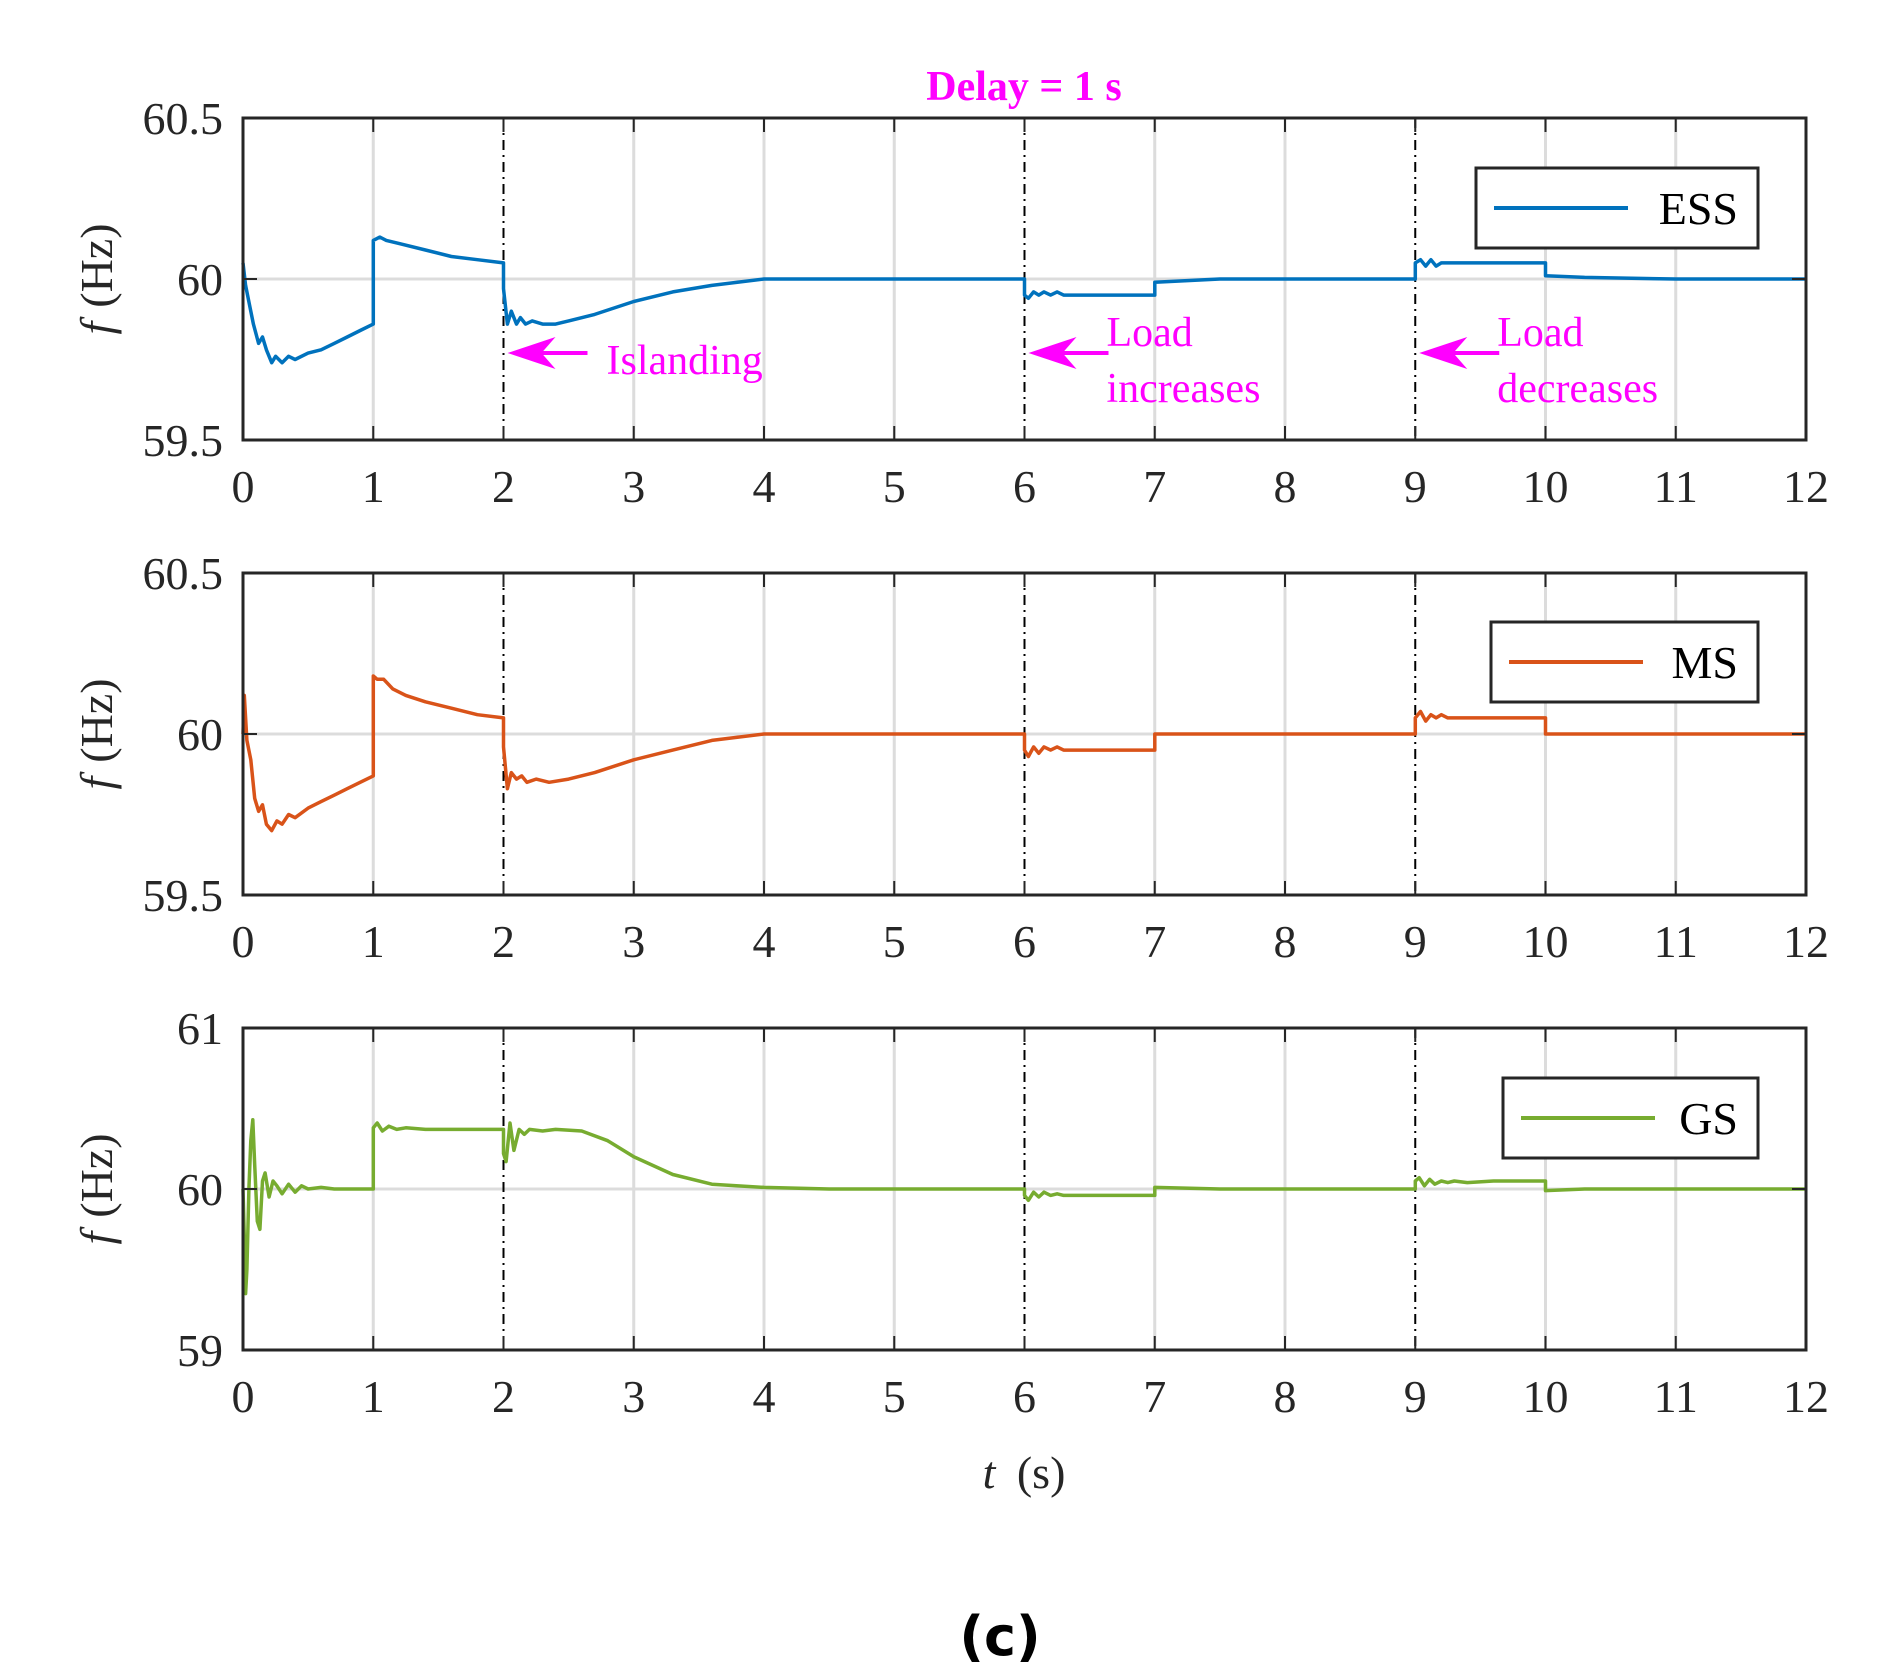  What do you see at coordinates (1624, 662) in the screenshot?
I see `legend: MS` at bounding box center [1624, 662].